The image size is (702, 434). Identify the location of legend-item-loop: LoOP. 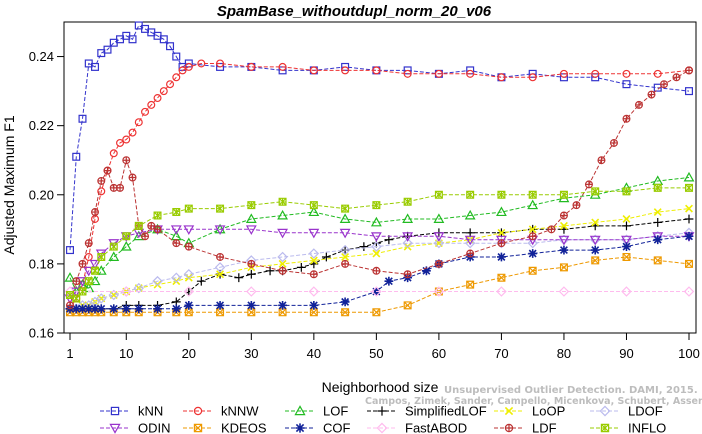
(529, 411).